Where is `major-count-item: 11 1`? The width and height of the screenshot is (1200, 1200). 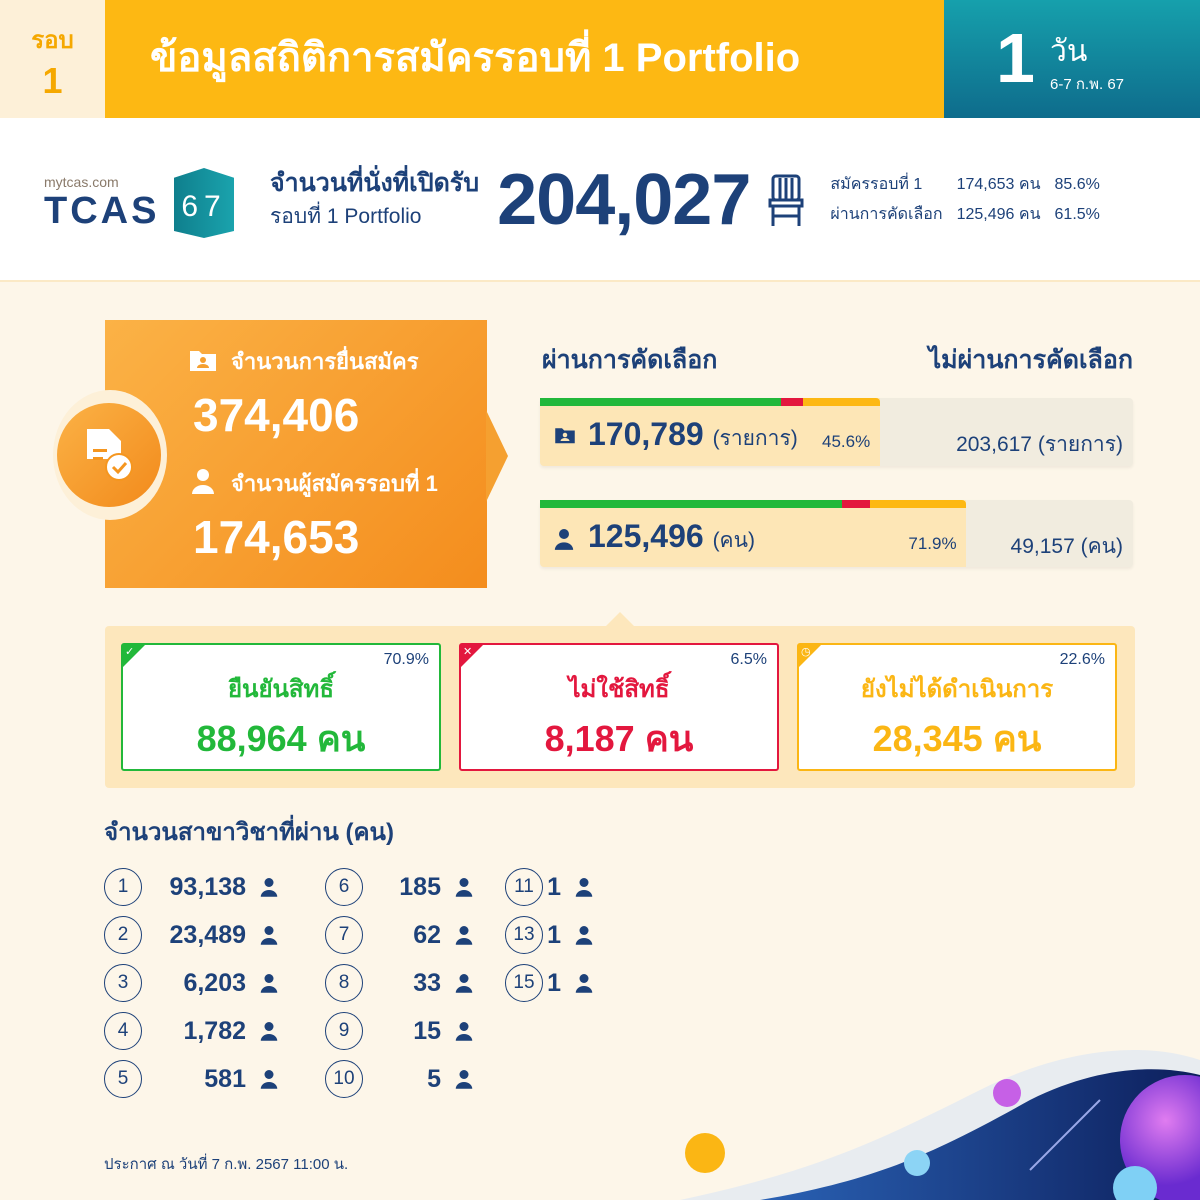
major-count-item: 11 1 is located at coordinates (549, 887).